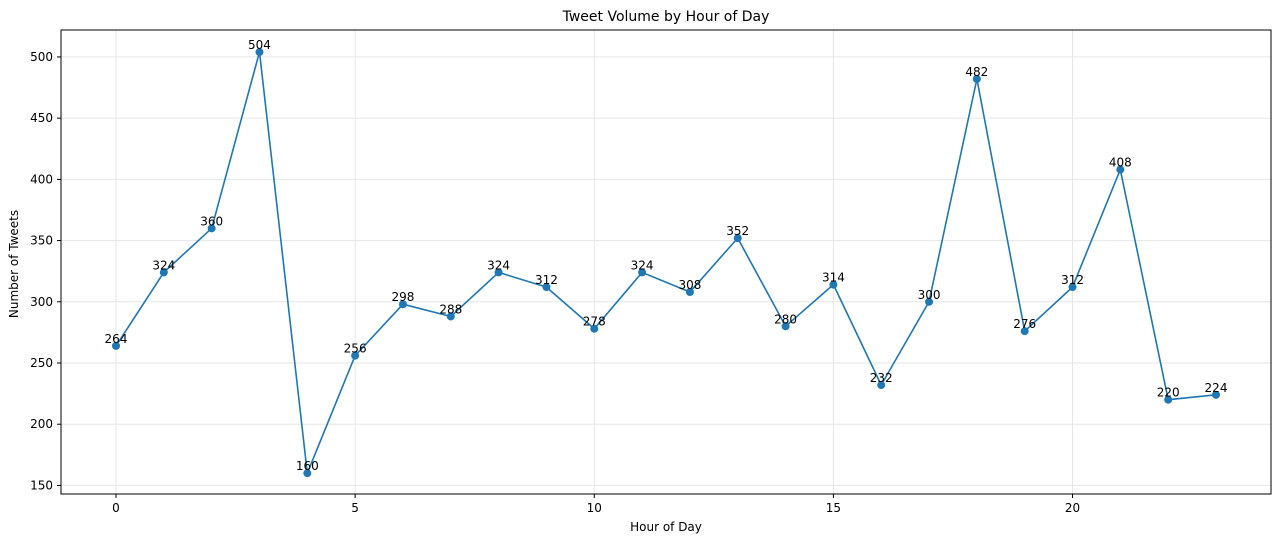 This screenshot has width=1280, height=543. Describe the element at coordinates (41, 241) in the screenshot. I see `y-tick-label: 350` at that location.